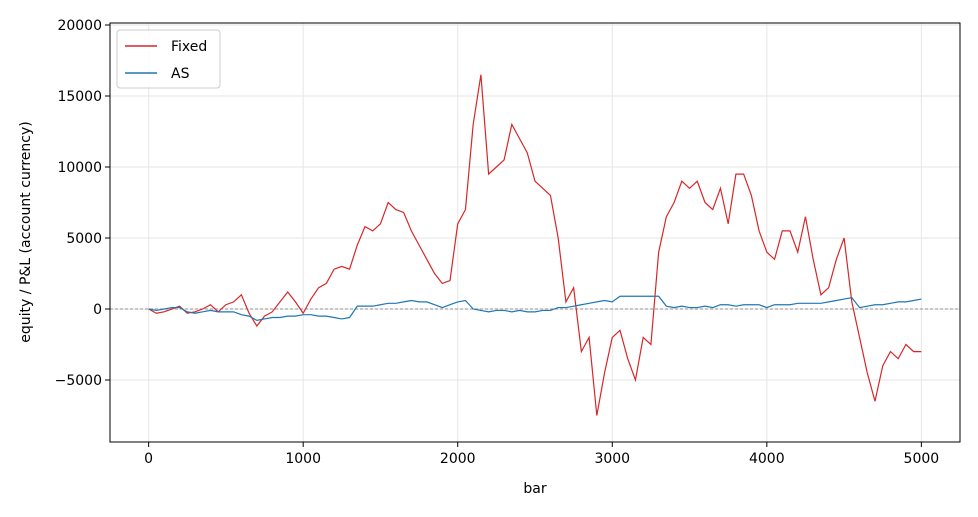  I want to click on x-axis-label: bar, so click(534, 489).